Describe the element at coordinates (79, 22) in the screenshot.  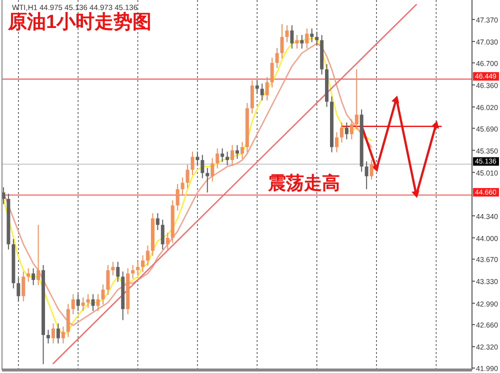
I see `text: 原油1小时走势图` at that location.